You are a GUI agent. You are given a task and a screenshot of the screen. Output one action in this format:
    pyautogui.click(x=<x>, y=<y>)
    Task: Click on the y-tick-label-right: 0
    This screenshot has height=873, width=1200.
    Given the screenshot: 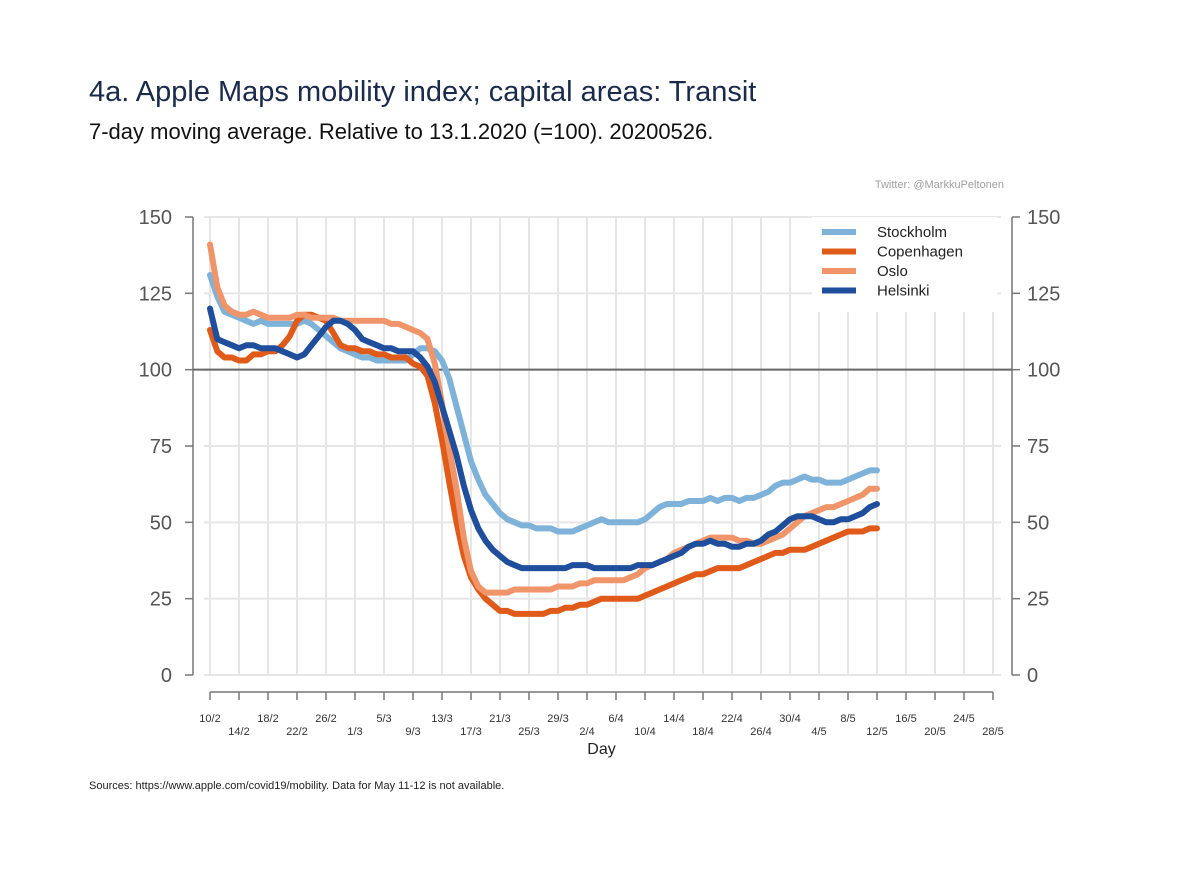 What is the action you would take?
    pyautogui.click(x=1032, y=676)
    